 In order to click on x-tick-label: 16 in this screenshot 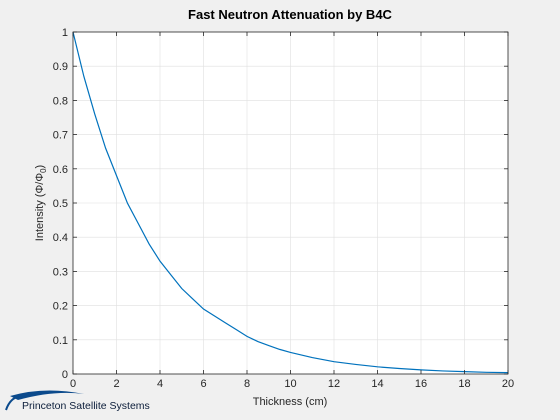, I will do `click(421, 384)`.